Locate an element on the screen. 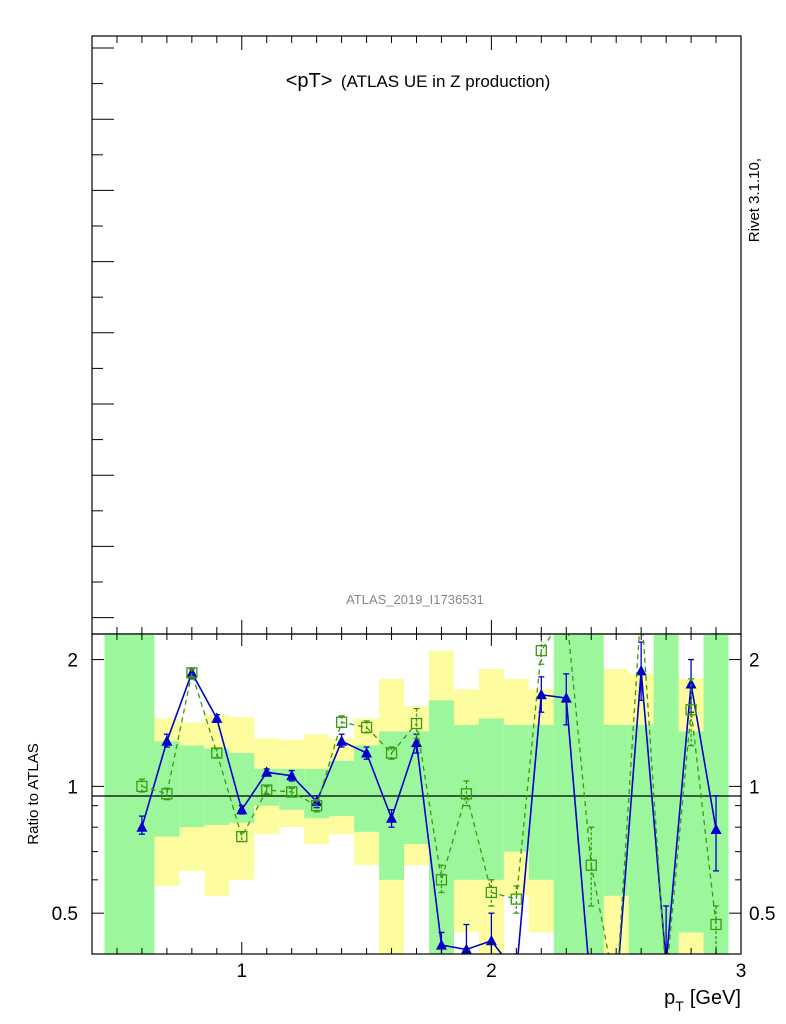 This screenshot has height=1024, width=786. y-tick-label-right: 0.5 is located at coordinates (762, 914).